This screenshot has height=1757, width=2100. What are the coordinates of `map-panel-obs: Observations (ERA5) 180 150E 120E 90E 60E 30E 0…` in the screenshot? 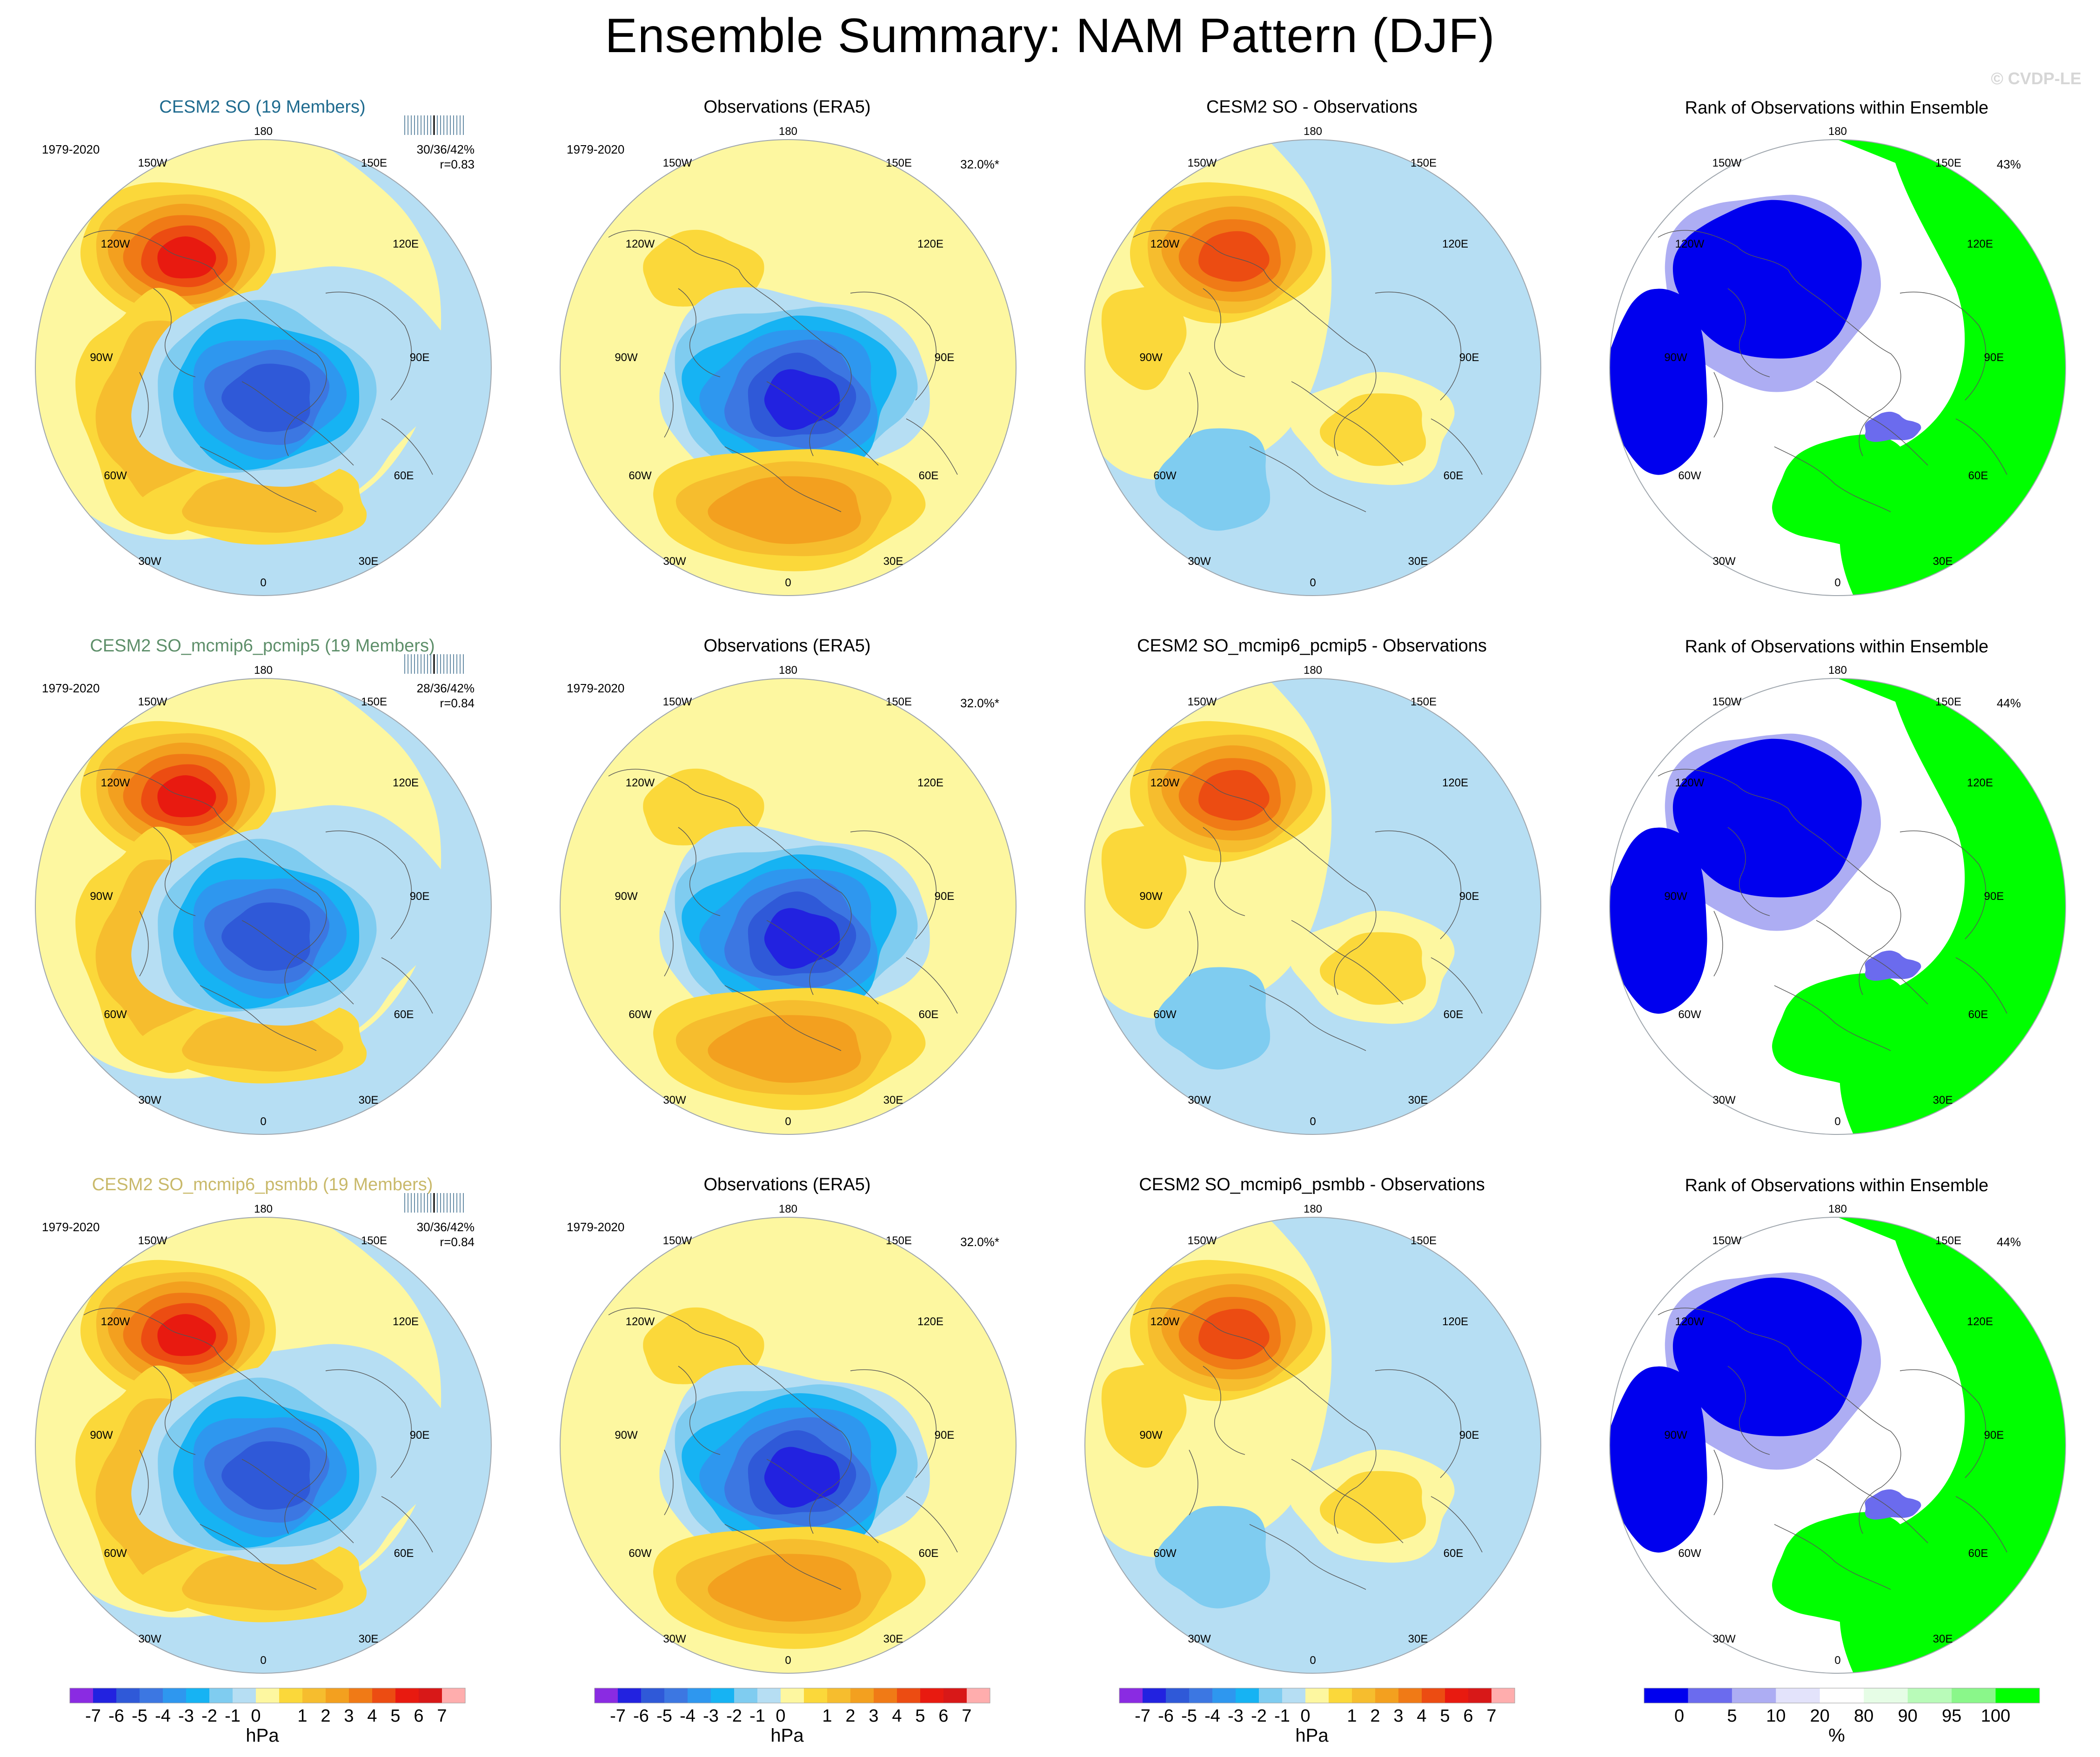 It's located at (787, 901).